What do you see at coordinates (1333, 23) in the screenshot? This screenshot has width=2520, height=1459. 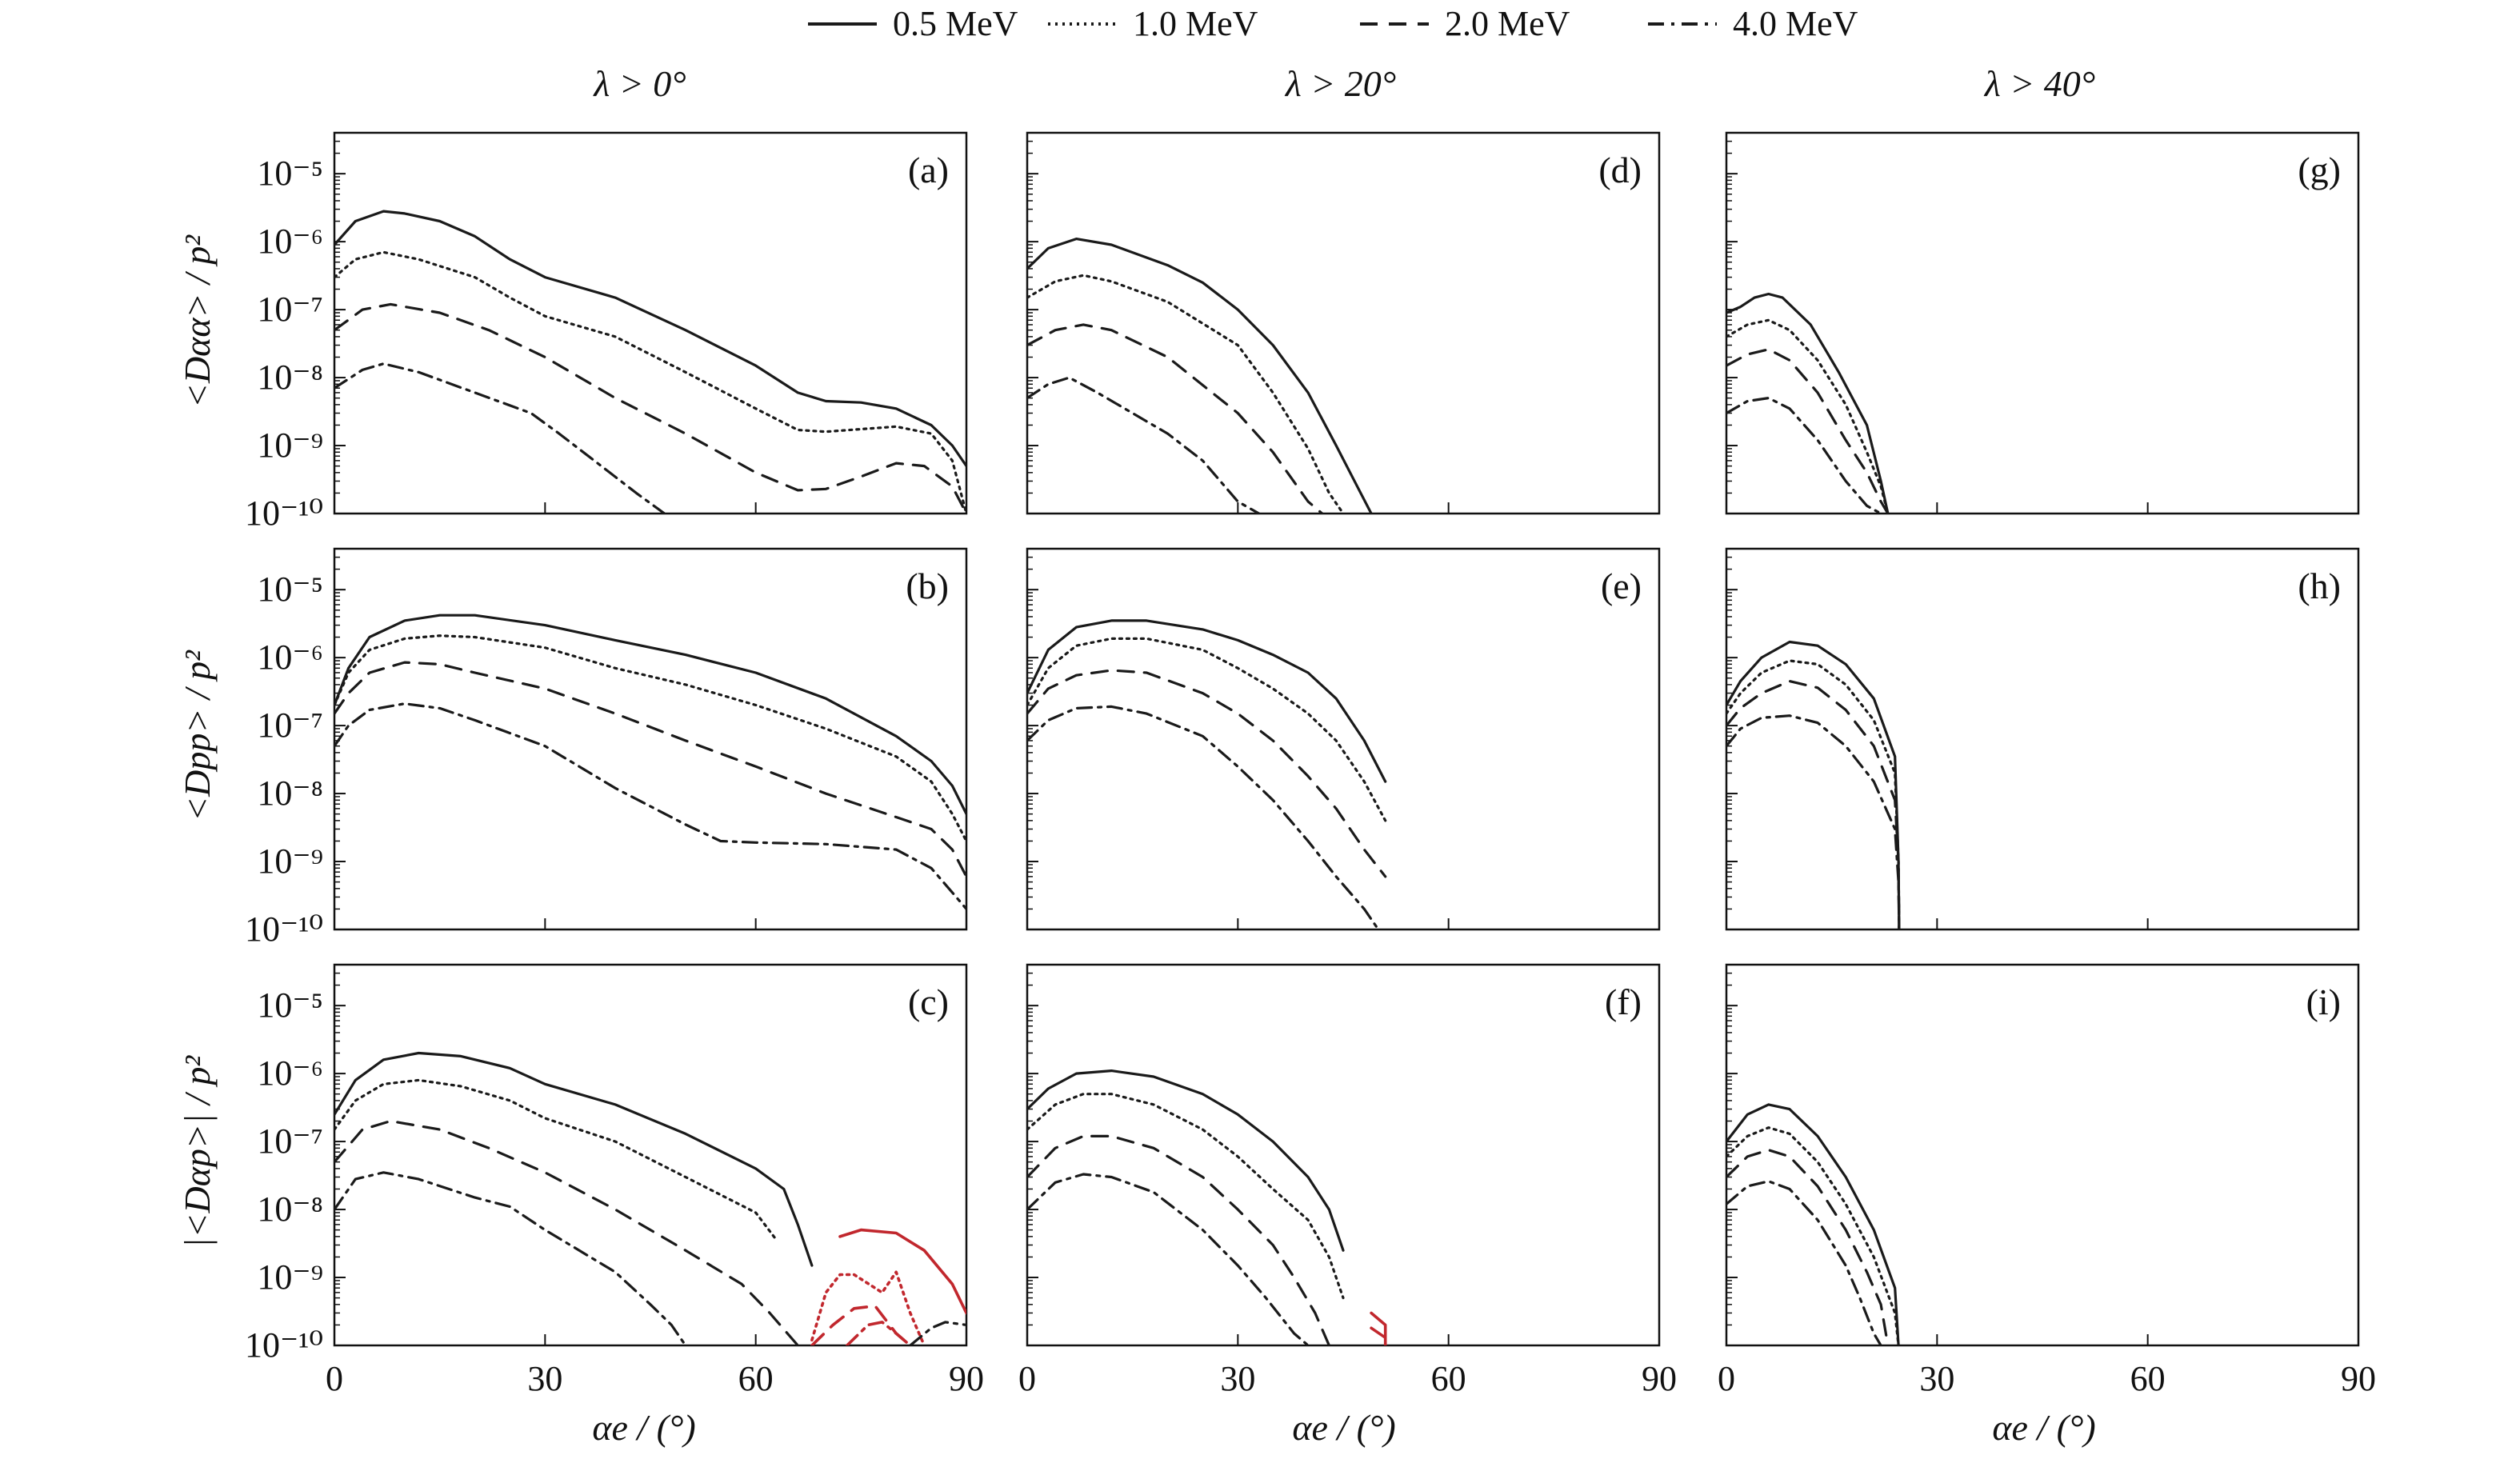 I see `legend: 0.5 MeV 1.0 MeV 2.0 MeV 4.0 MeV` at bounding box center [1333, 23].